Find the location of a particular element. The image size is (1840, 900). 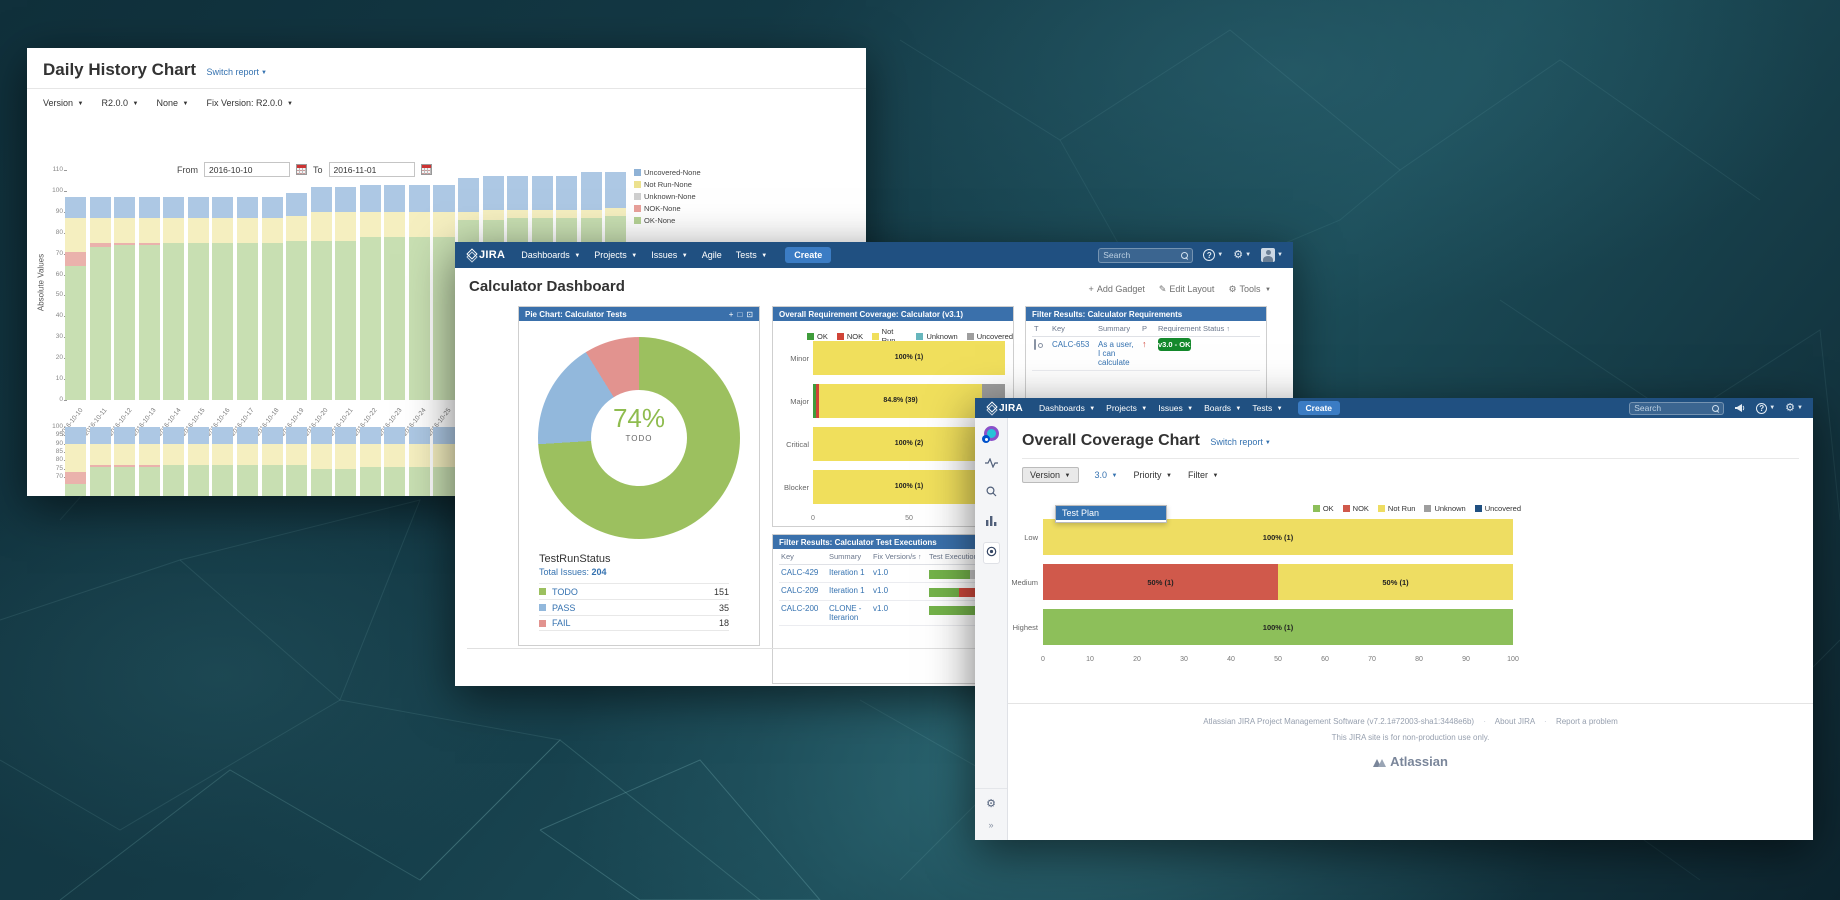

about-jira-link: About JIRA is located at coordinates (1514, 721).